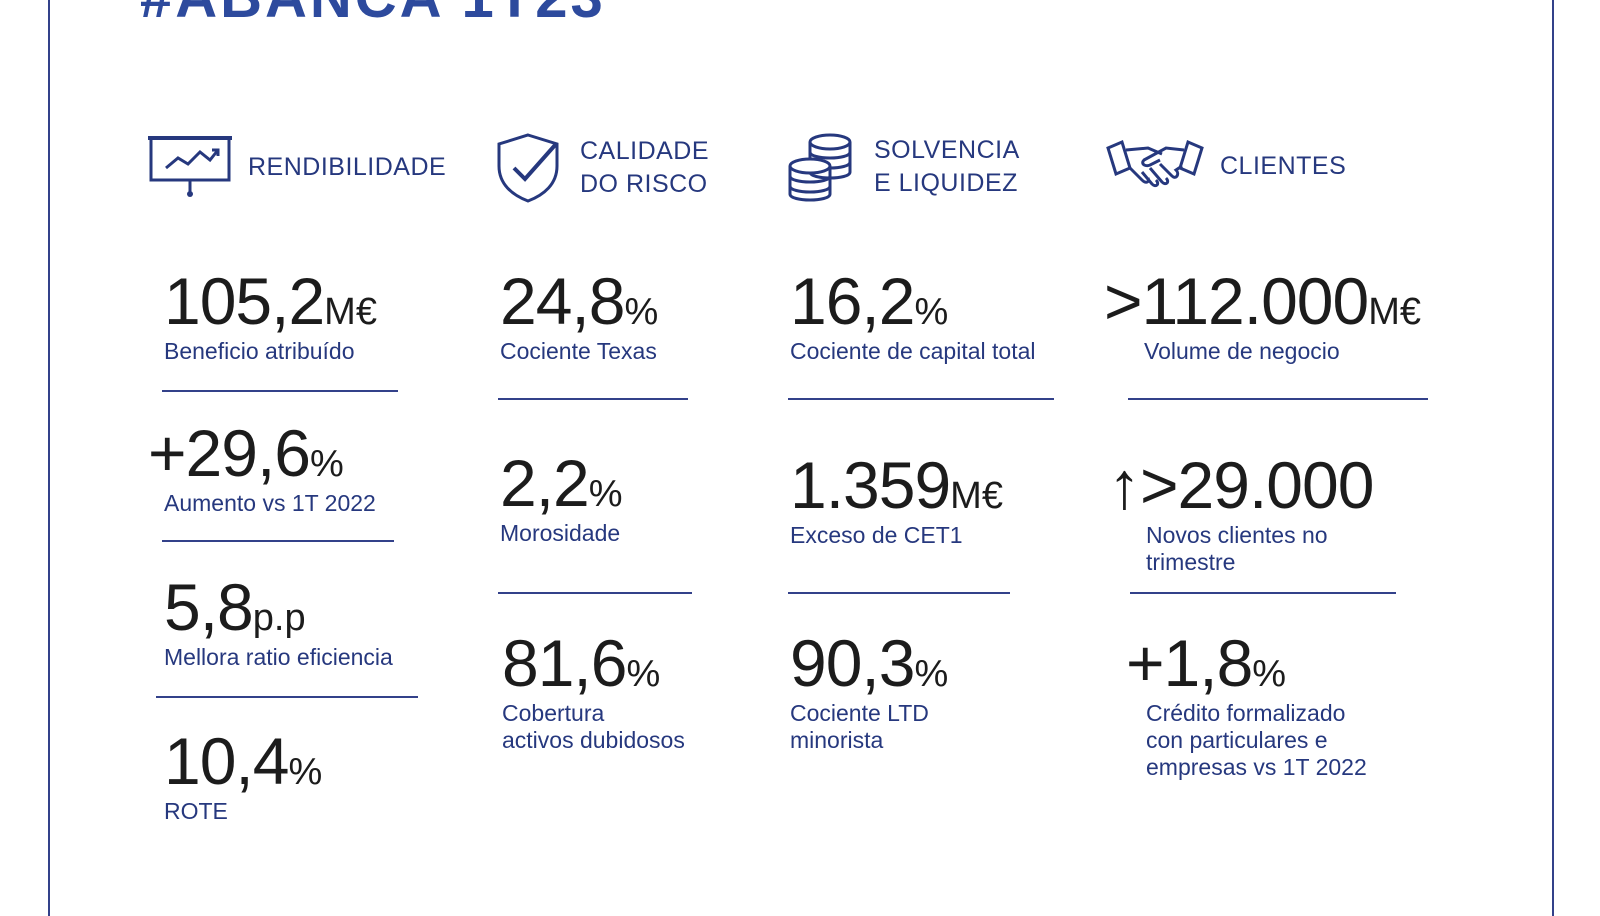  What do you see at coordinates (278, 657) in the screenshot?
I see `stat-caption: Mellora ratio eficiencia` at bounding box center [278, 657].